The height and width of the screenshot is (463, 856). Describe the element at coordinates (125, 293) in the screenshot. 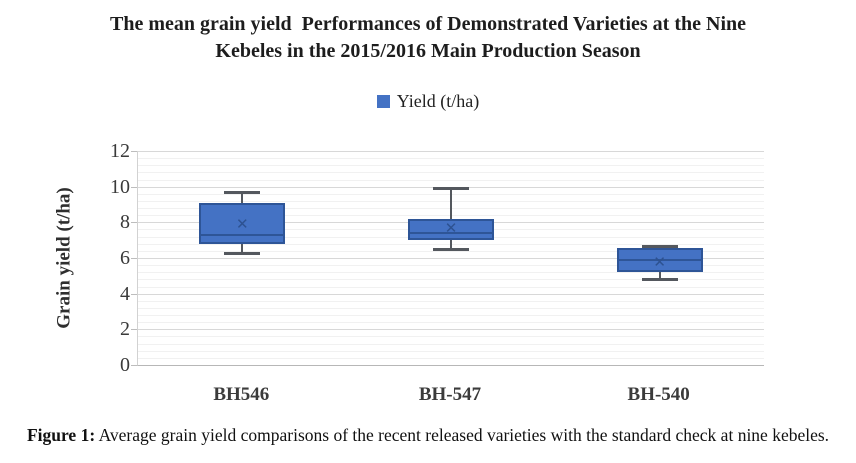

I see `y-tick-label: 4` at that location.